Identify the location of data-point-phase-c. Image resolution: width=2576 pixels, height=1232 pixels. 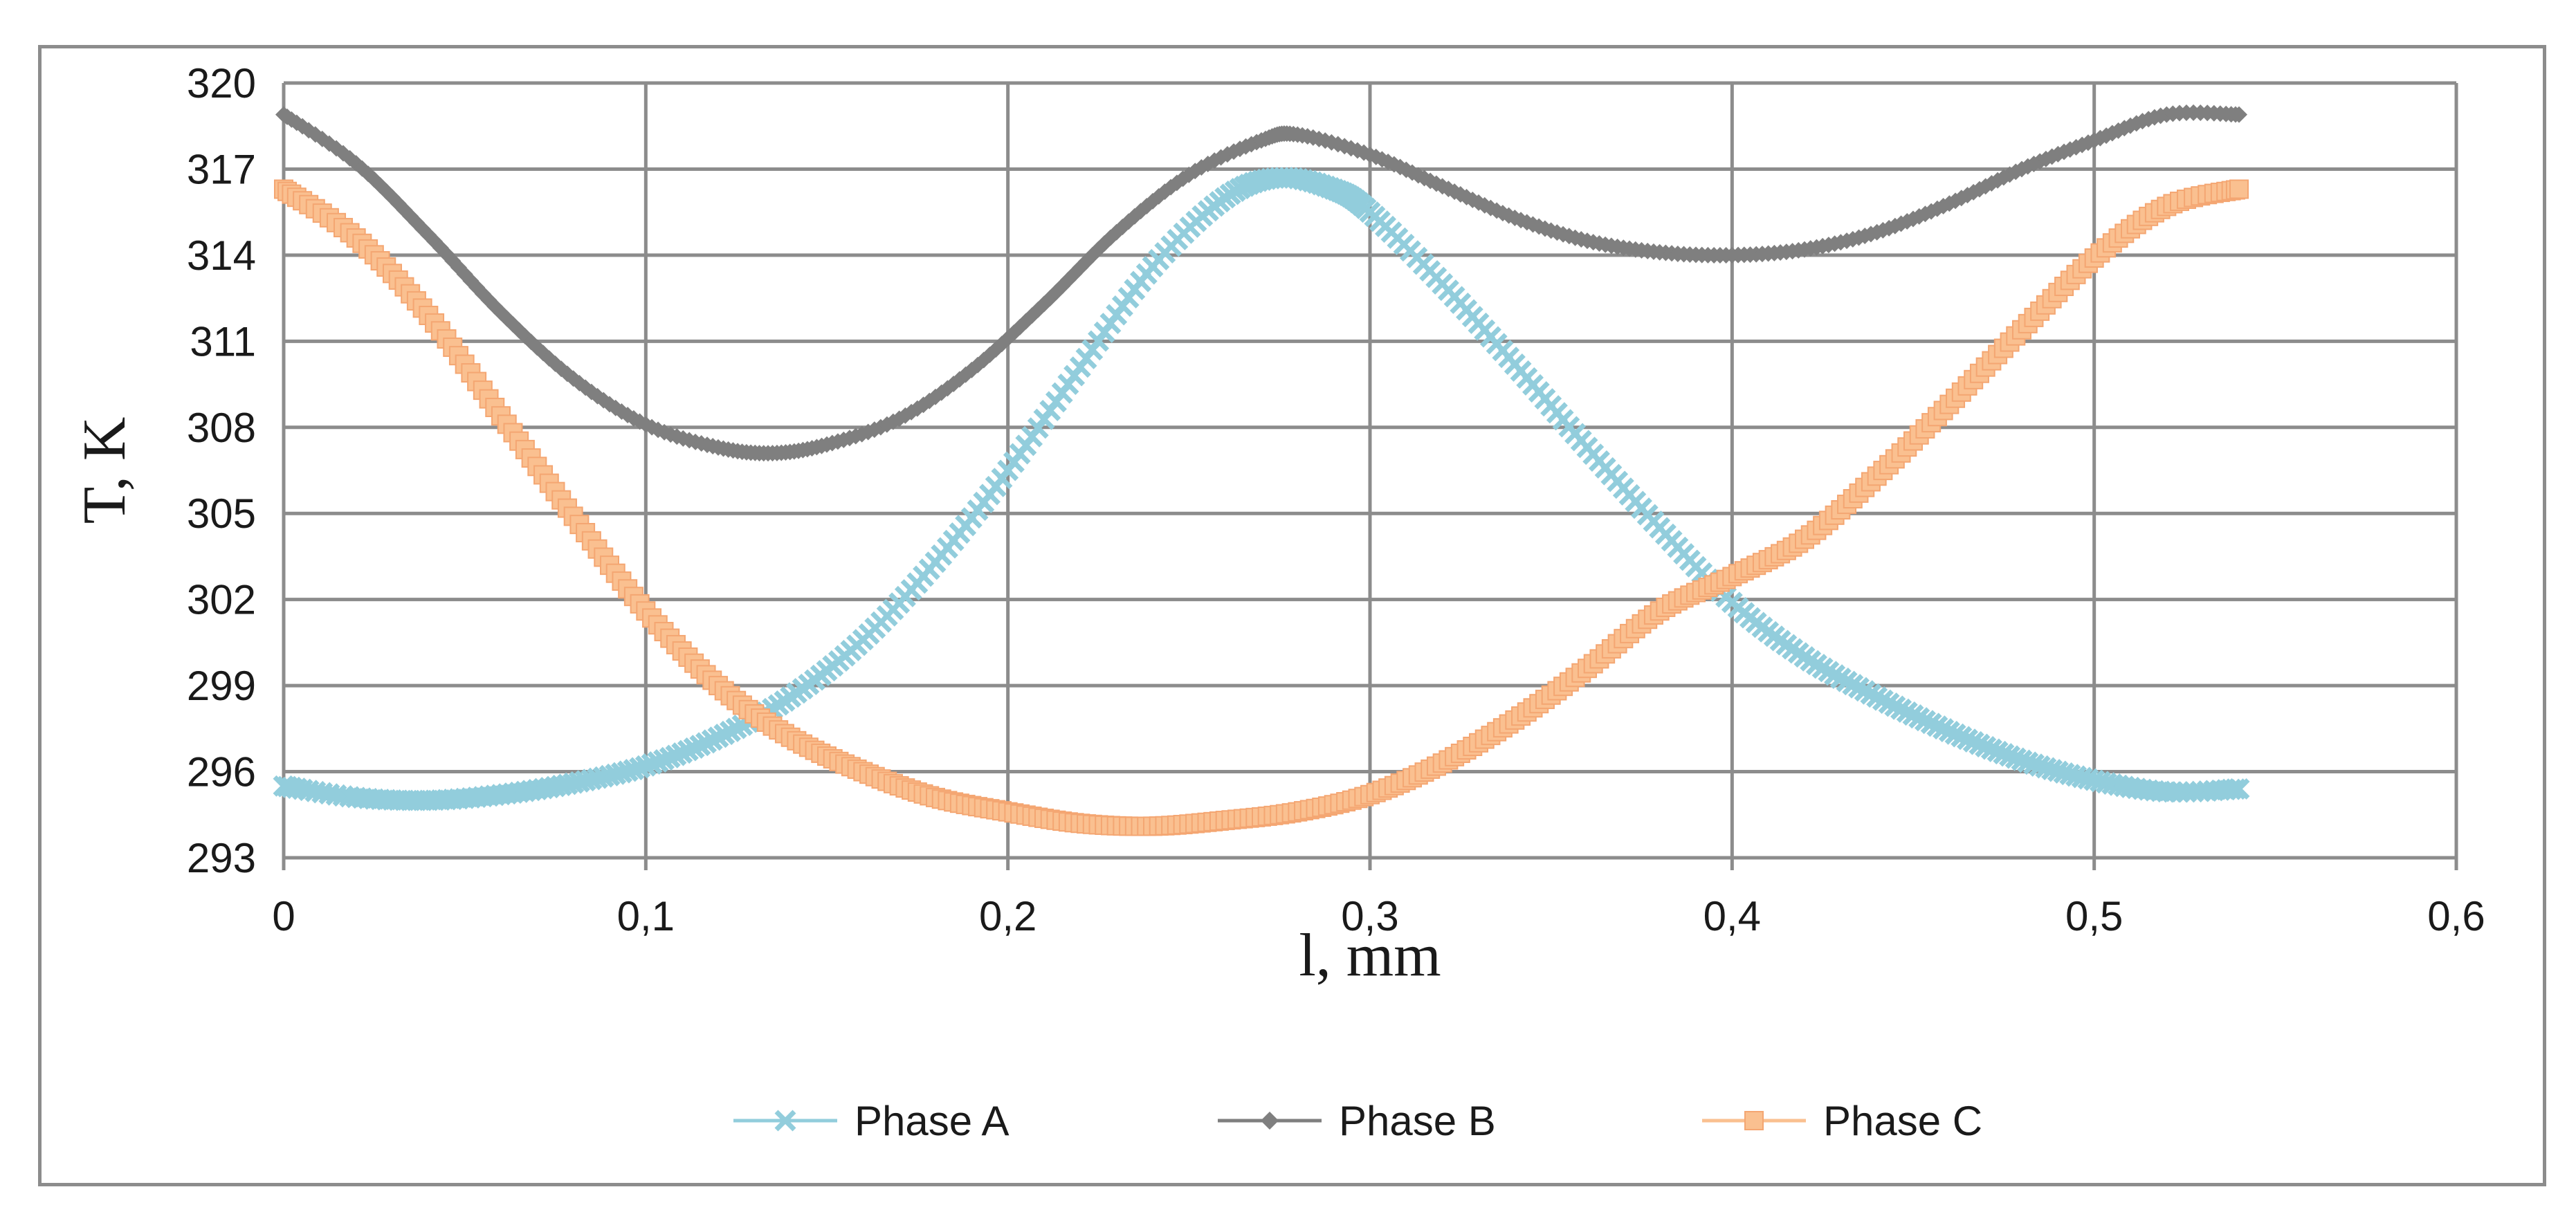
(2239, 189).